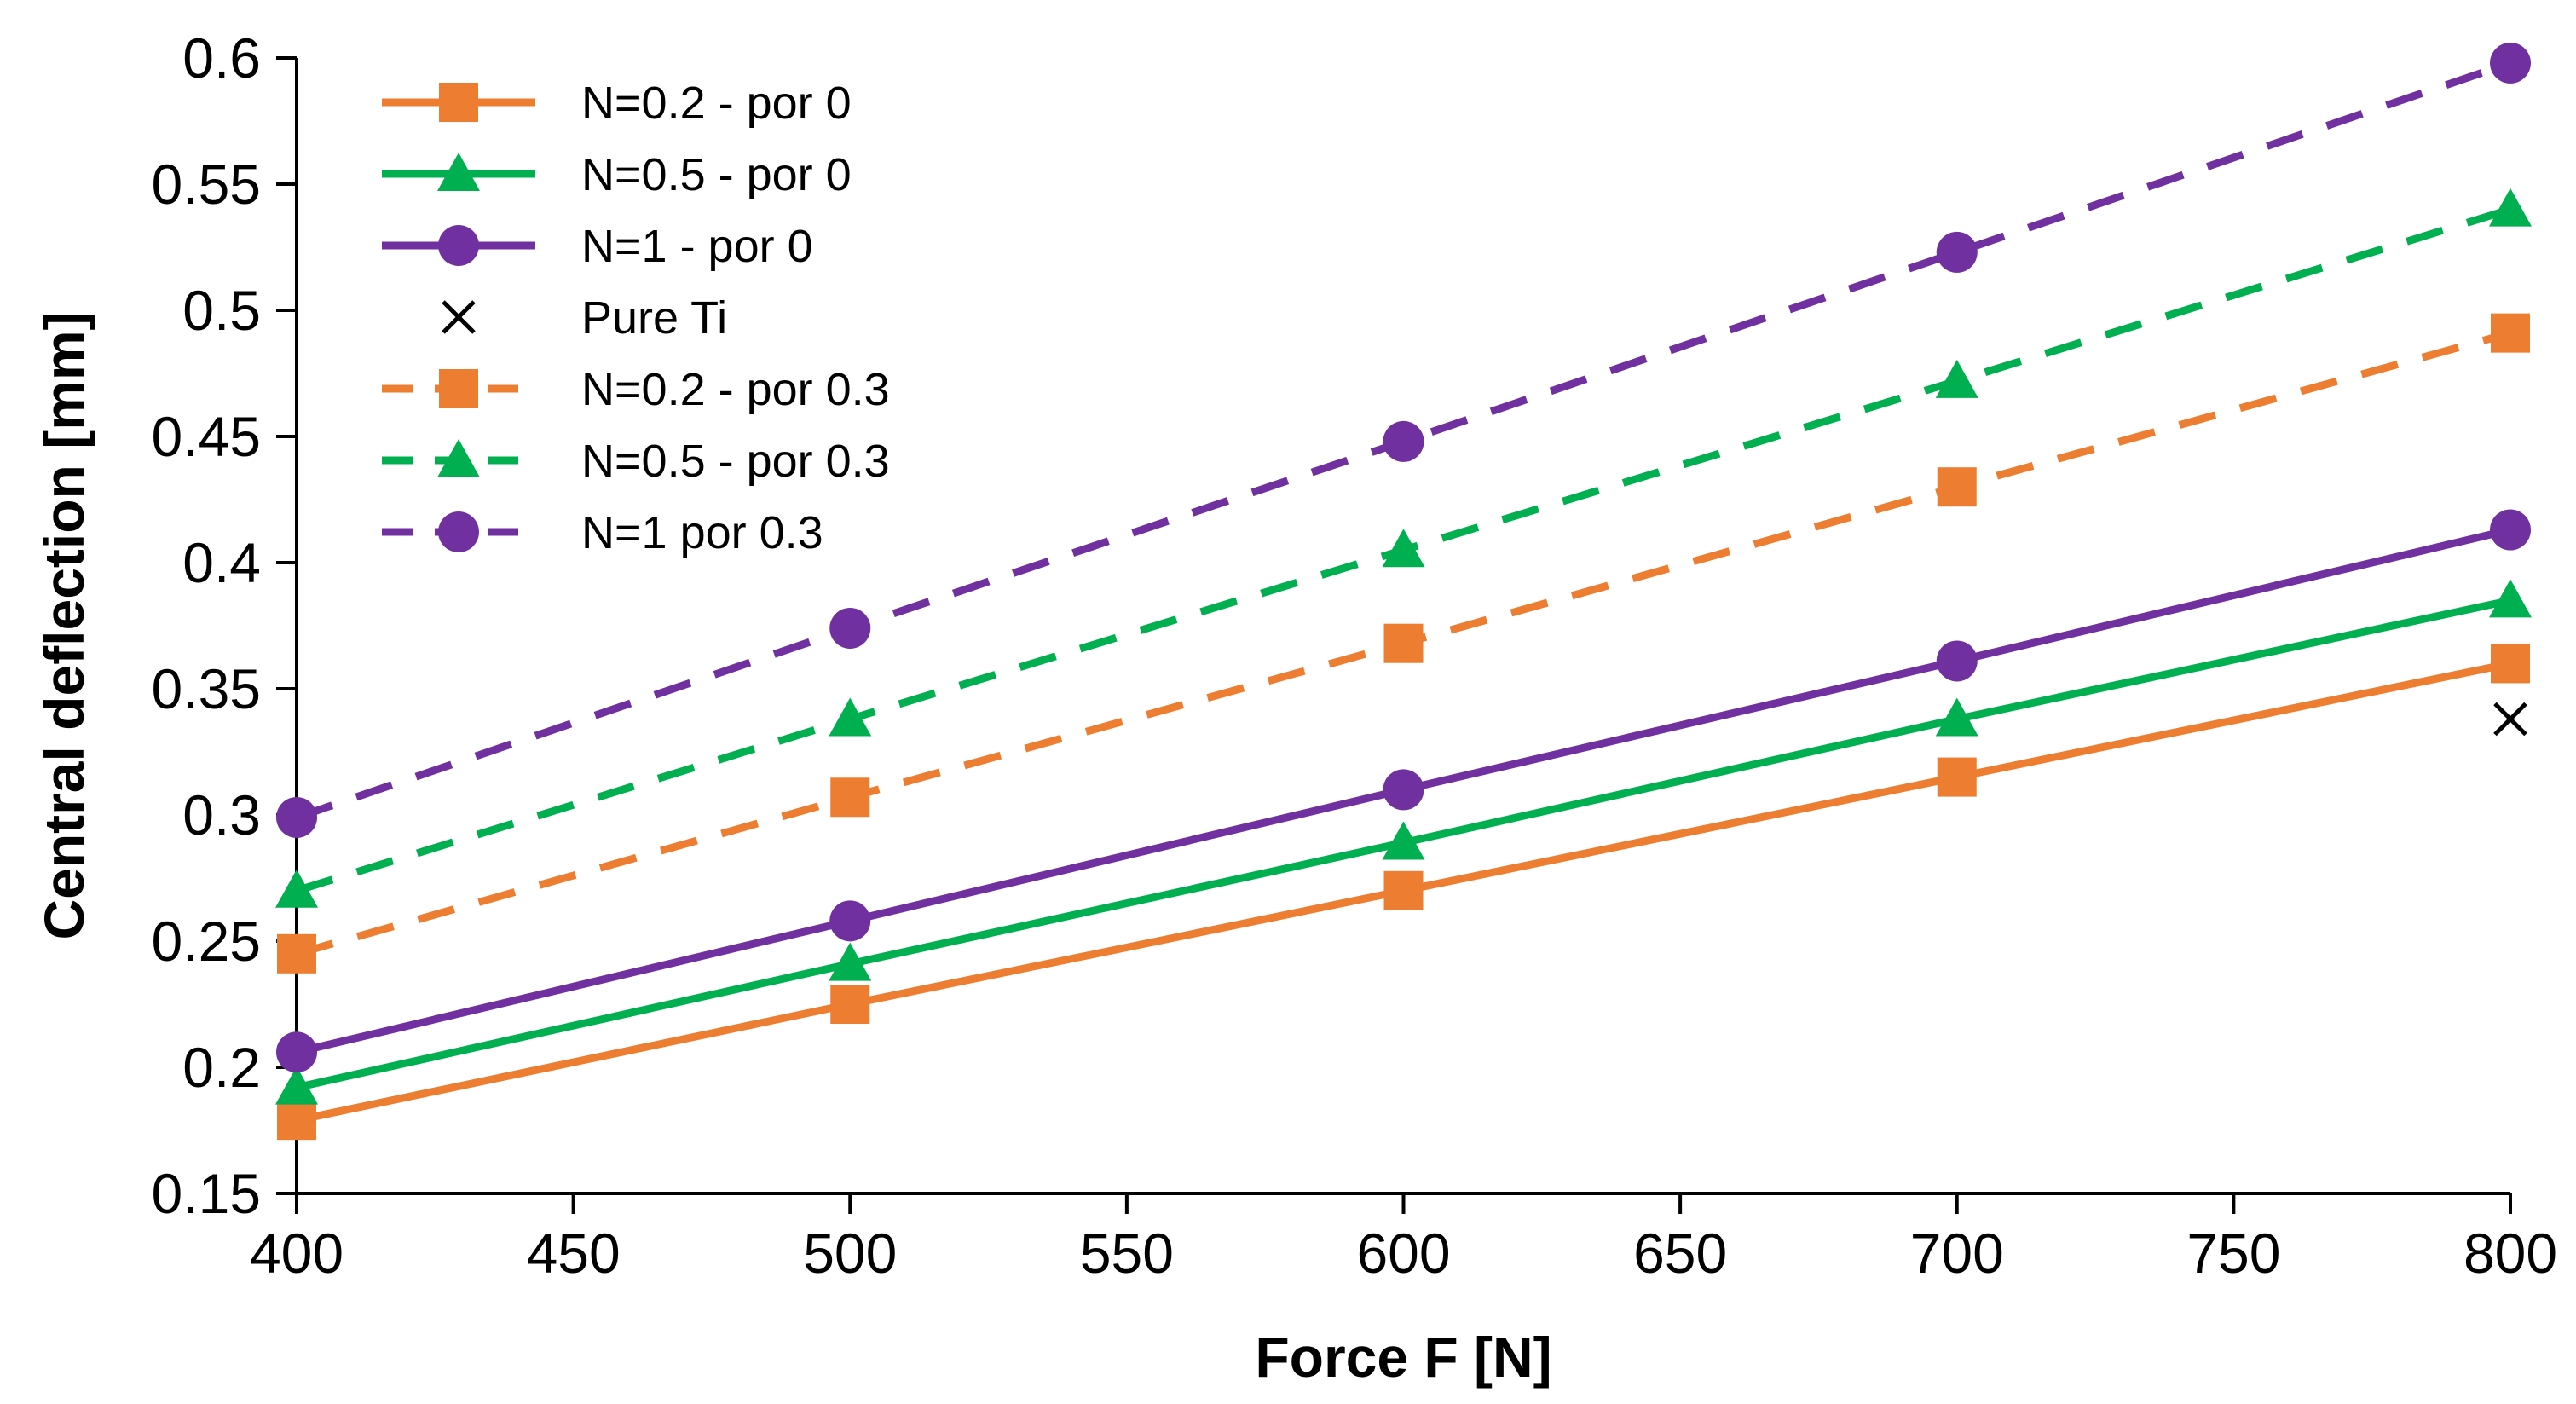  What do you see at coordinates (1403, 1253) in the screenshot?
I see `x-tick-label: 600` at bounding box center [1403, 1253].